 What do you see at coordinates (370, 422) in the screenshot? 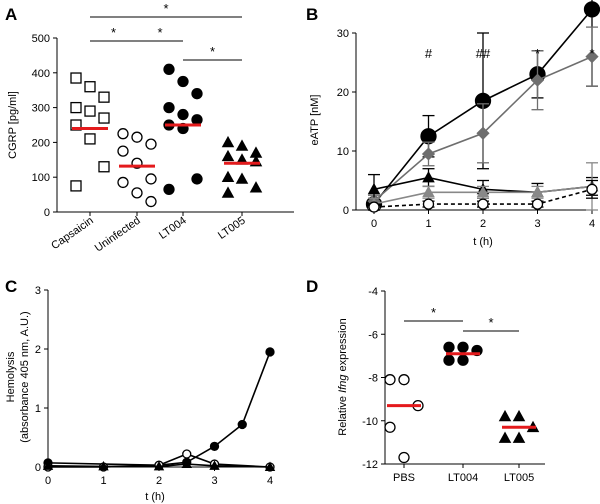
I see `y-tick-label: -10` at bounding box center [370, 422].